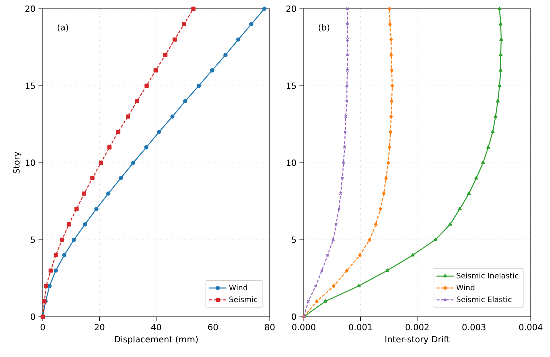 Image resolution: width=550 pixels, height=357 pixels. I want to click on y-axis-title: Story, so click(17, 163).